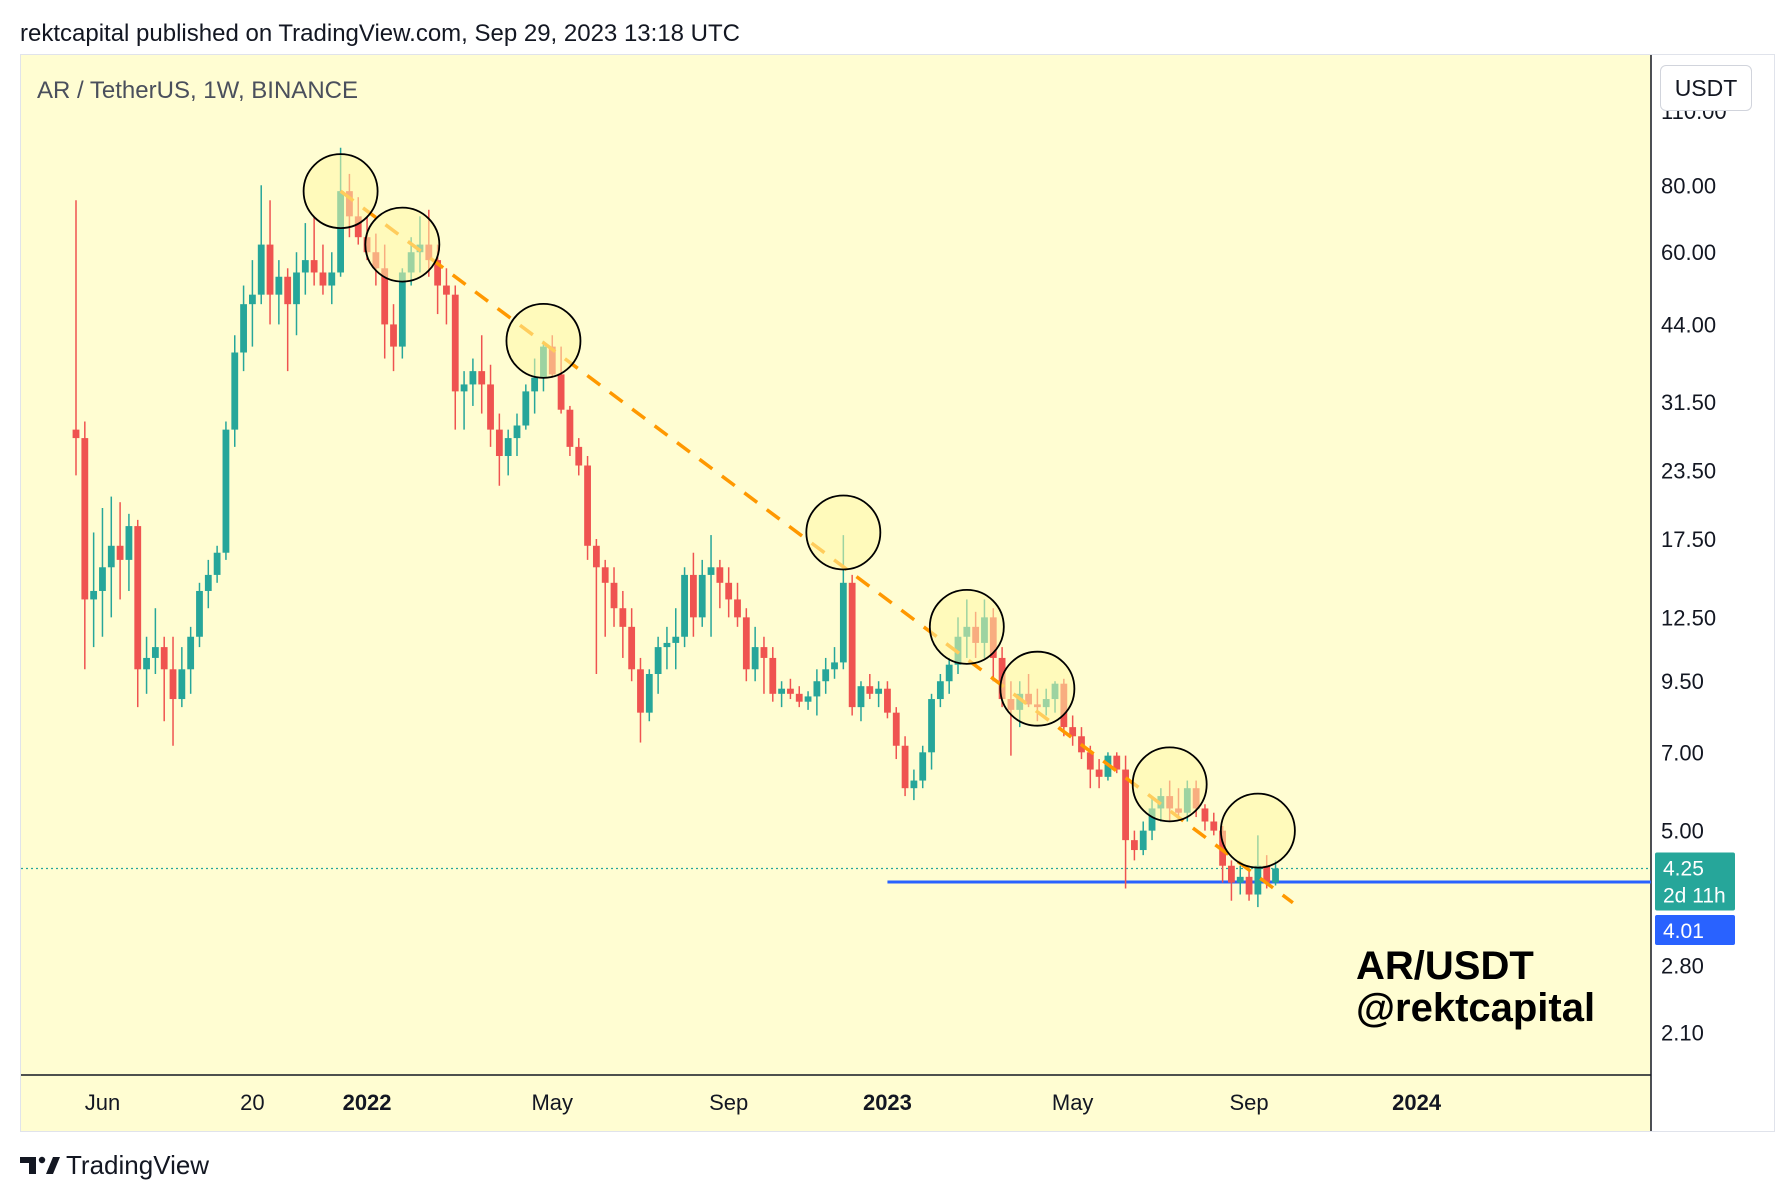 Image resolution: width=1788 pixels, height=1200 pixels. I want to click on footer: TradingView, so click(114, 1165).